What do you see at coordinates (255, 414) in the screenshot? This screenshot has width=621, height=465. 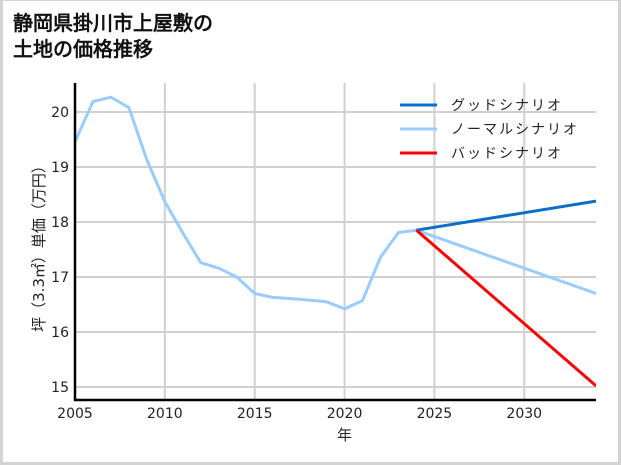 I see `x-tick-label: 2015` at bounding box center [255, 414].